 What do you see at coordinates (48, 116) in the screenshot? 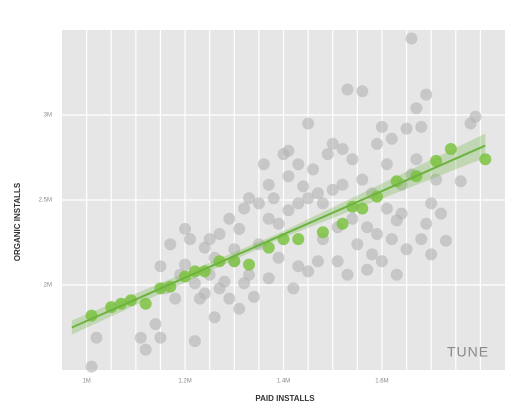
I see `y-tick-label: 3M` at bounding box center [48, 116].